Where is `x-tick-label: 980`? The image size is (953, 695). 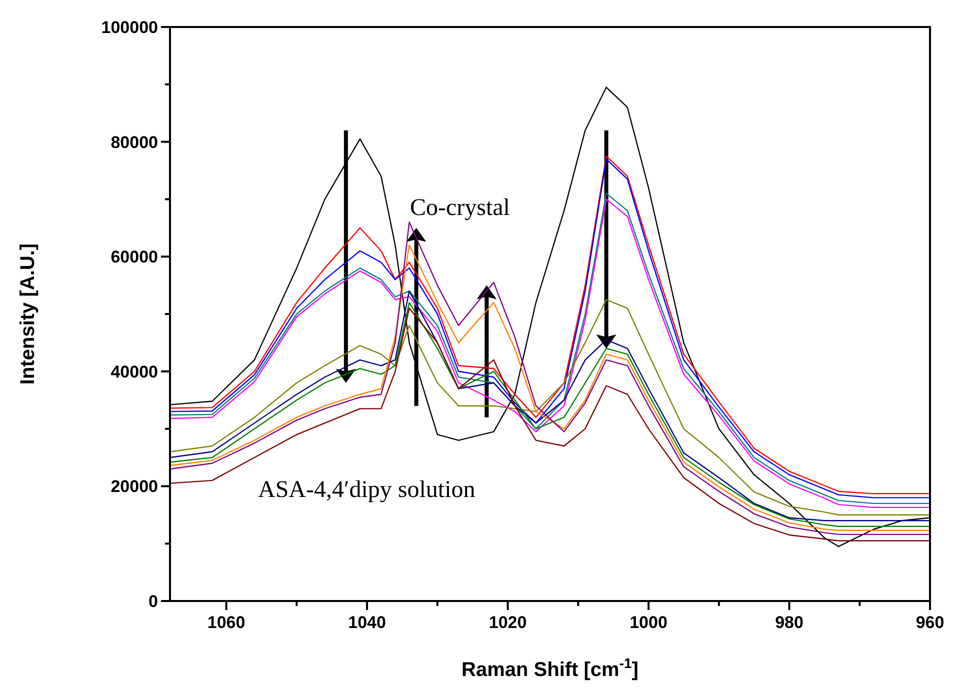
x-tick-label: 980 is located at coordinates (789, 622).